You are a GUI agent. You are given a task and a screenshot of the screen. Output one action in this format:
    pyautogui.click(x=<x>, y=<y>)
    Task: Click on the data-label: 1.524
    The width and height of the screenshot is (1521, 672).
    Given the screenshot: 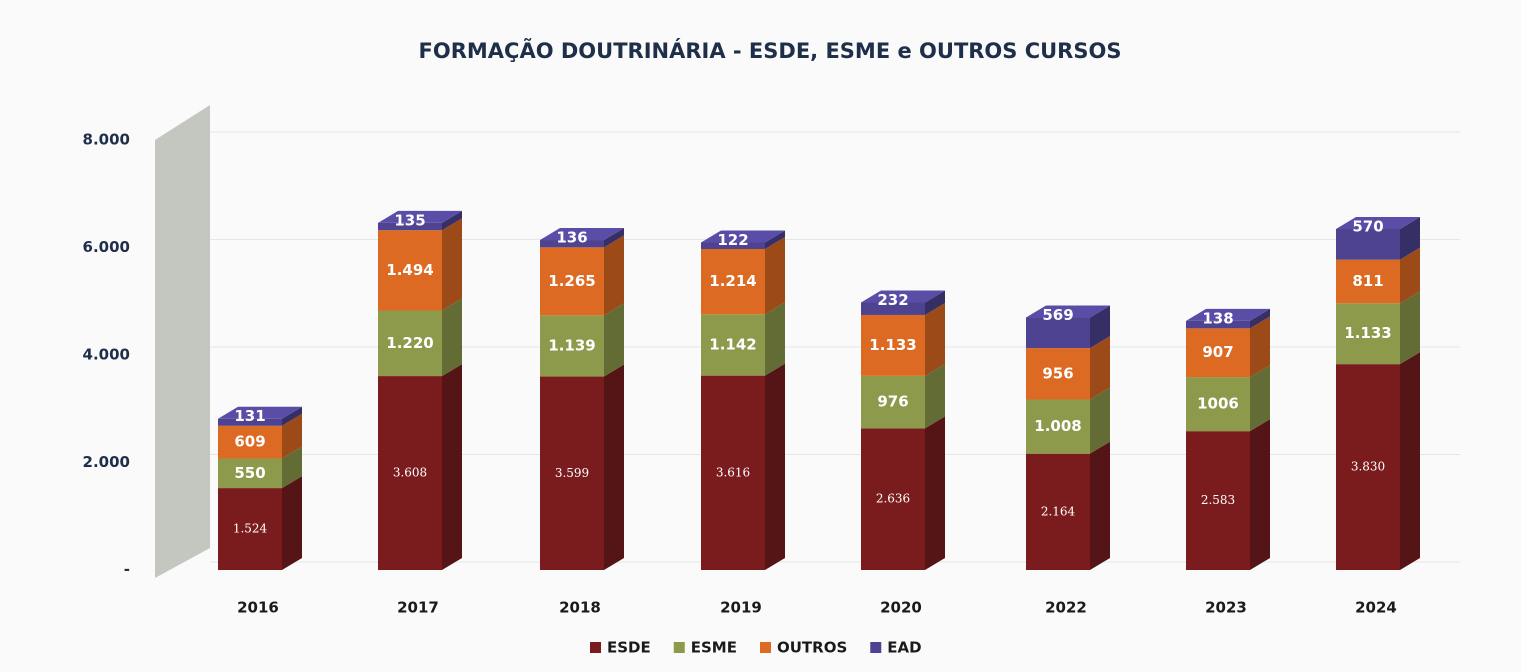 What is the action you would take?
    pyautogui.click(x=250, y=529)
    